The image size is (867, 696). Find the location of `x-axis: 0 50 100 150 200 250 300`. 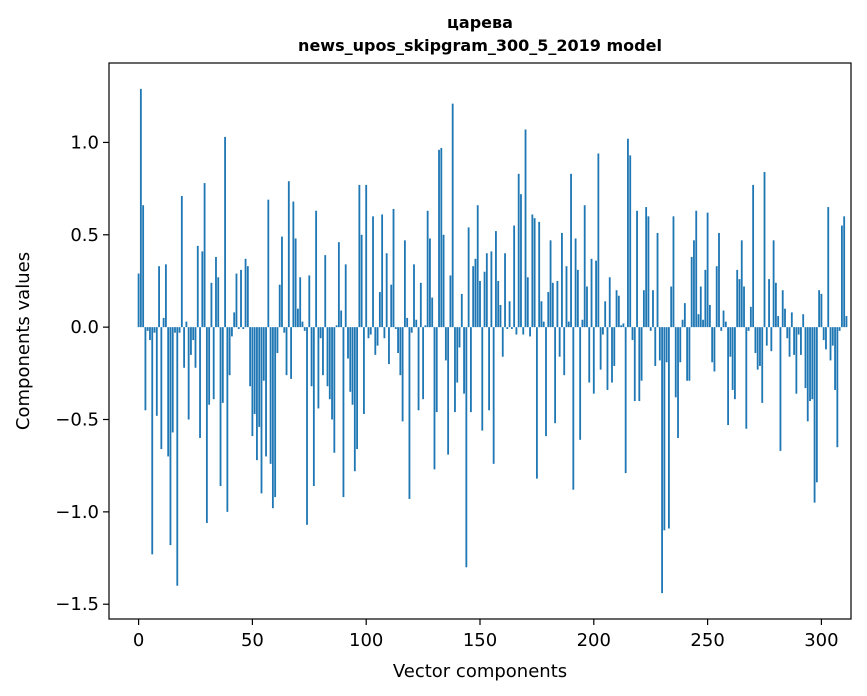

x-axis: 0 50 100 150 200 250 300 is located at coordinates (486, 635).